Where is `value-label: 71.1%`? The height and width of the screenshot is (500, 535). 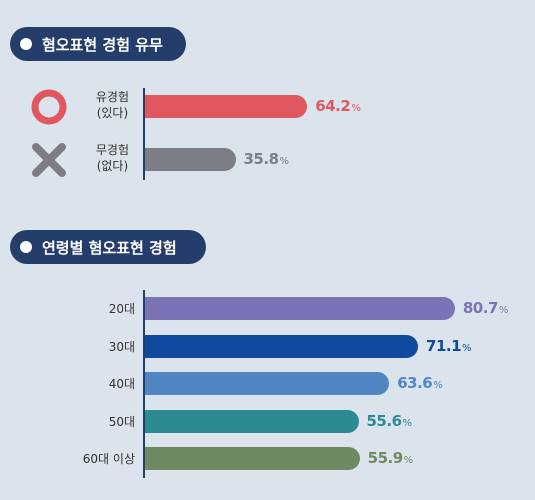
value-label: 71.1% is located at coordinates (449, 346).